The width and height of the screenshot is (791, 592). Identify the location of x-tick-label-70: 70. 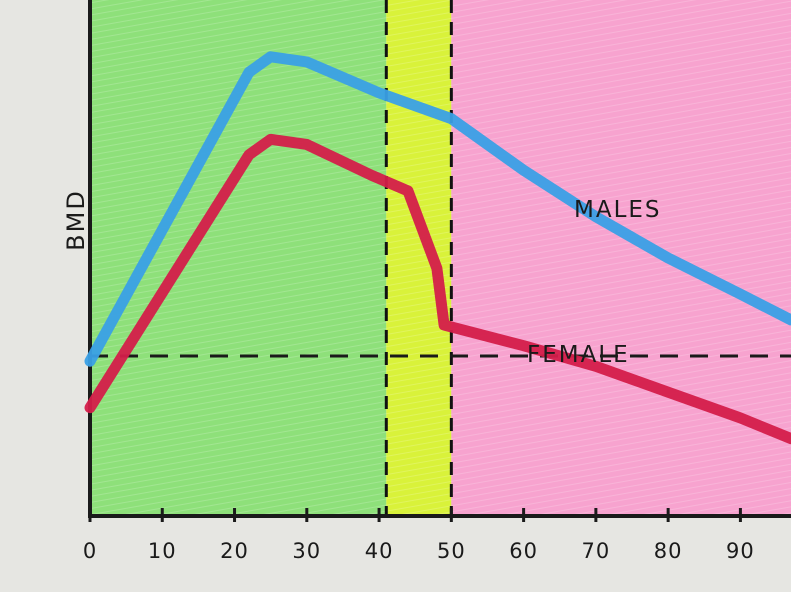
(596, 551).